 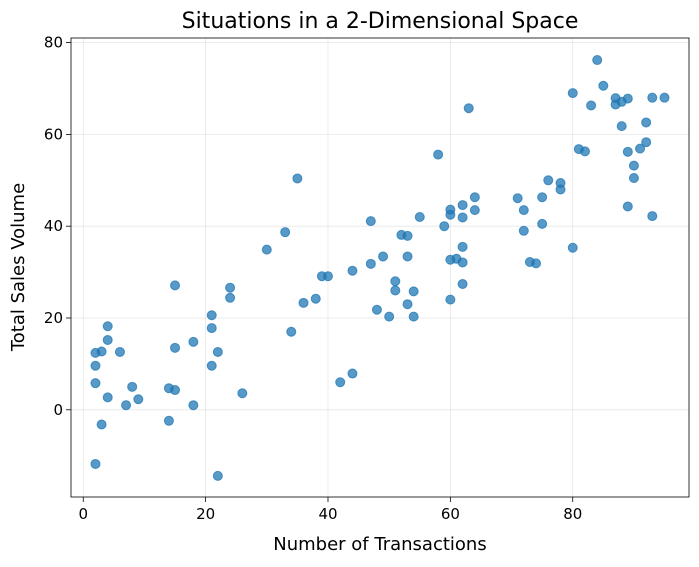 I want to click on x-axis-label: Number of Transactions, so click(x=379, y=544).